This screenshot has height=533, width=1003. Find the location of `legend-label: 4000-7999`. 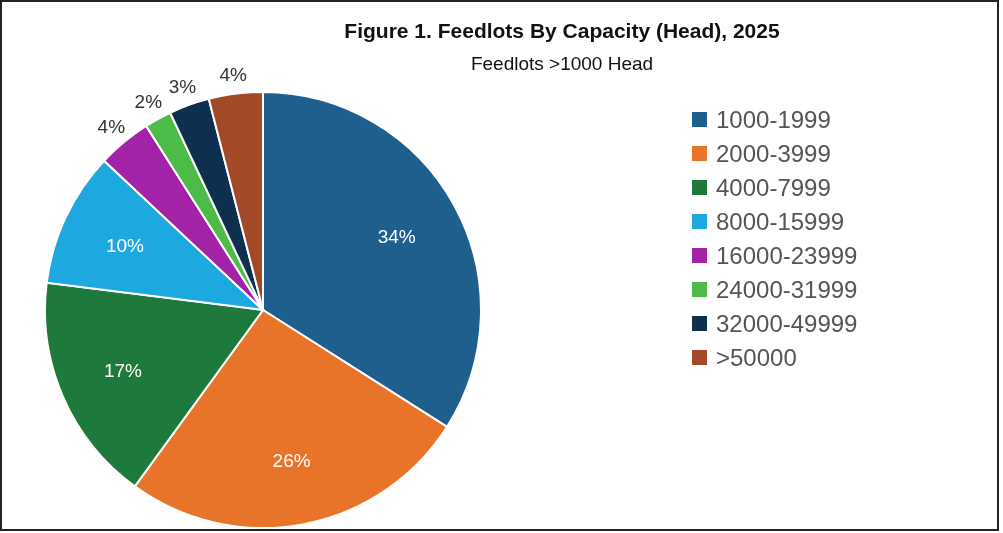

legend-label: 4000-7999 is located at coordinates (773, 188).